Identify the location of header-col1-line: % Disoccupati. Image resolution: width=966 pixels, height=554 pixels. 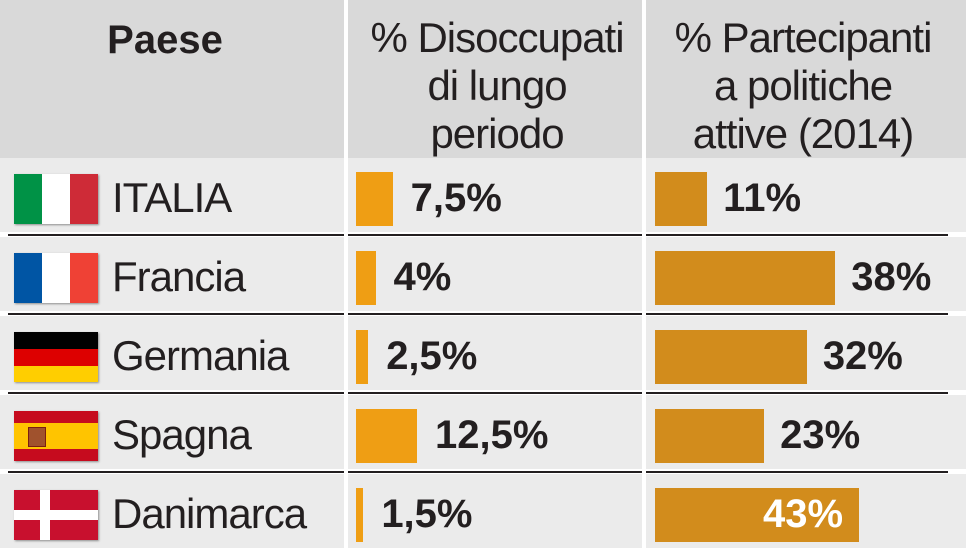
(497, 37).